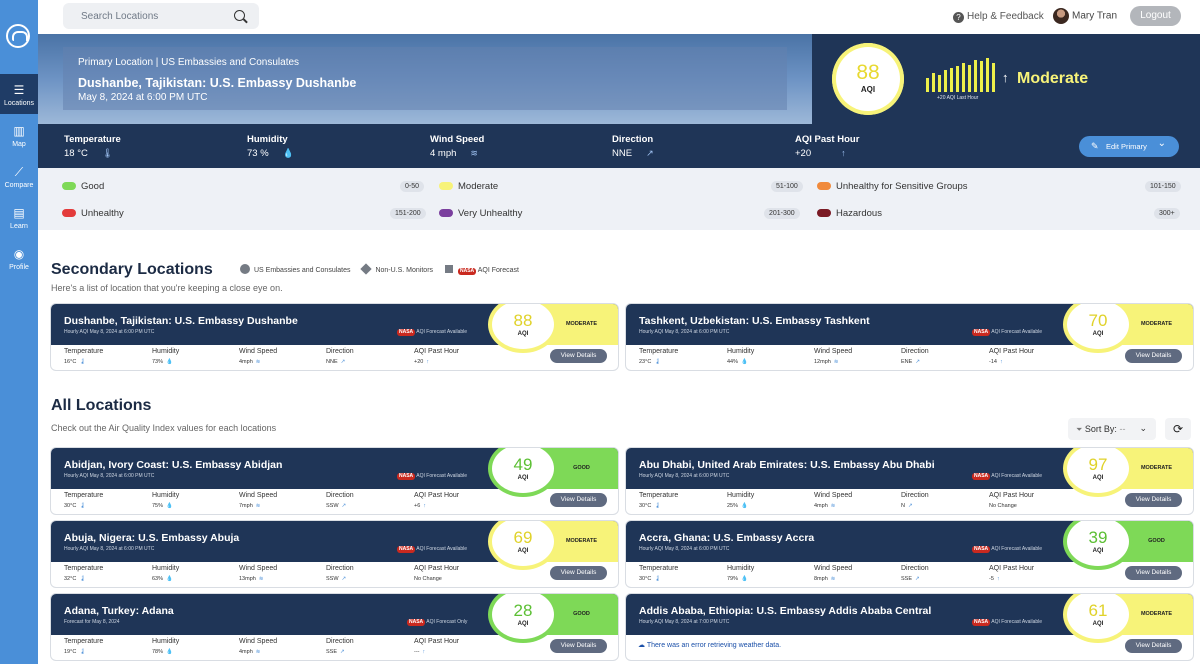 This screenshot has width=1200, height=664. Describe the element at coordinates (412, 186) in the screenshot. I see `legend-range: 0-50` at that location.